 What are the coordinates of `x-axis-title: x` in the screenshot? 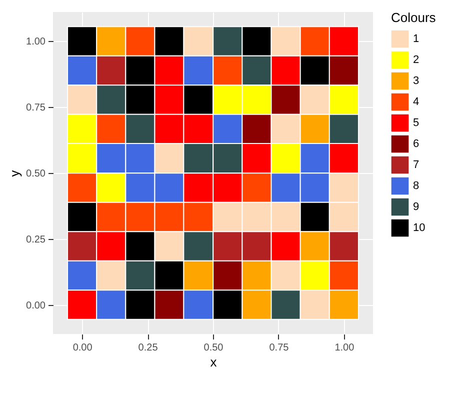 It's located at (214, 362).